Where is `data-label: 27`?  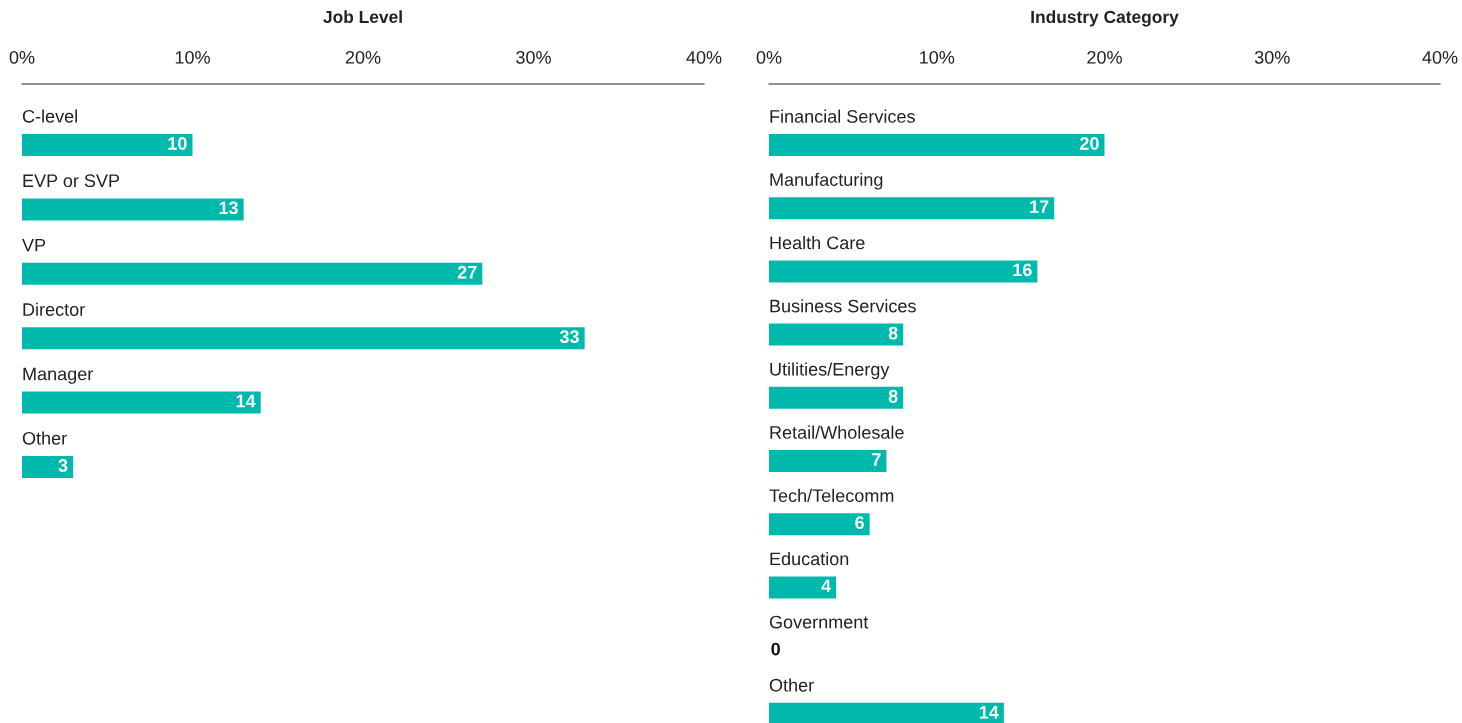 data-label: 27 is located at coordinates (467, 272).